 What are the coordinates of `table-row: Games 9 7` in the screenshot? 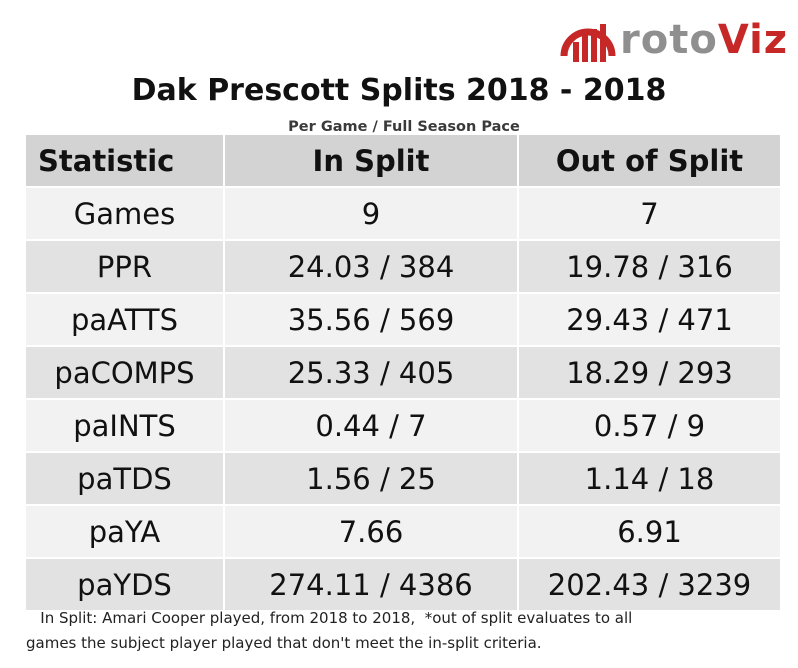 It's located at (403, 214).